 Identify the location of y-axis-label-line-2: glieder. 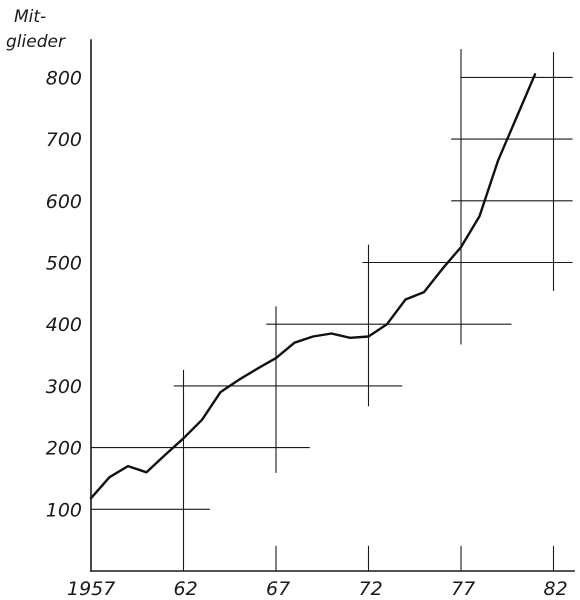
(36, 42).